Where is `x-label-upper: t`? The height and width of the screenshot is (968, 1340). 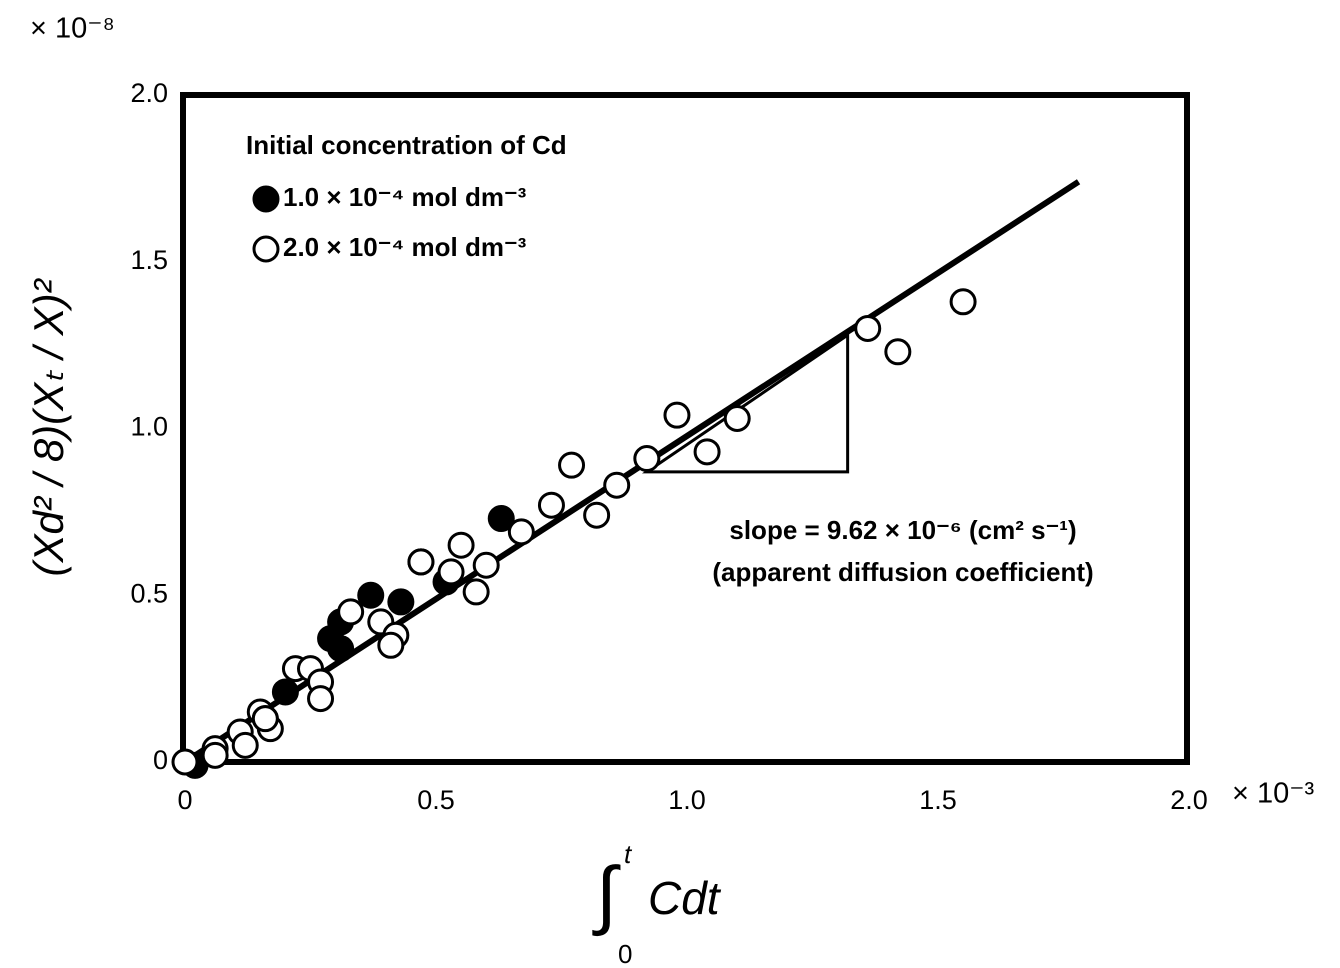 x-label-upper: t is located at coordinates (628, 854).